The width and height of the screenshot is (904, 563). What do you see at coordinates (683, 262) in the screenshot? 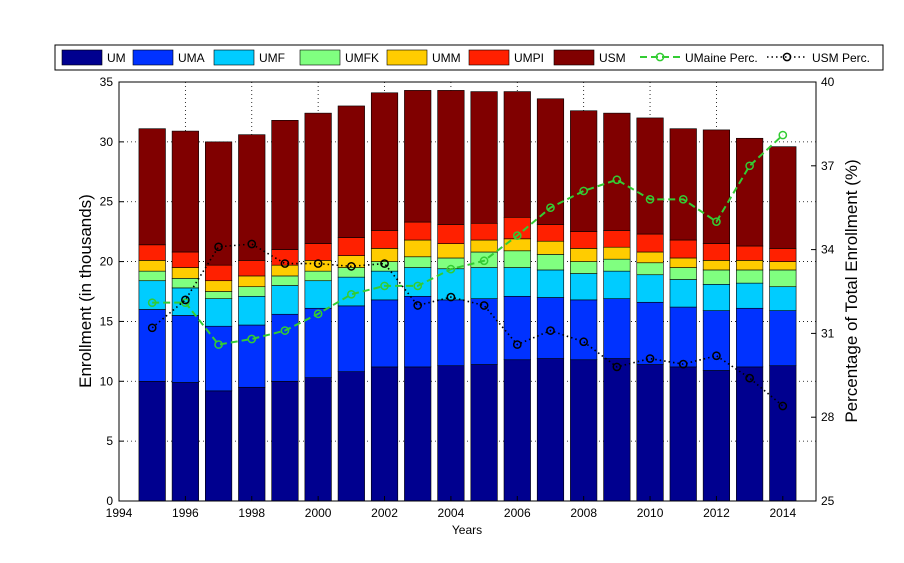
I see `bar-umm-2011` at bounding box center [683, 262].